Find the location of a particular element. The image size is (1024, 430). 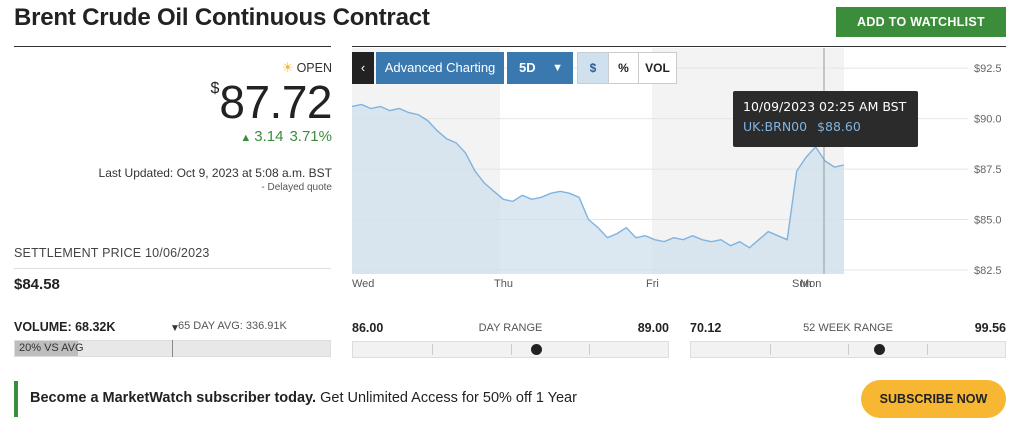

page-title: Brent Crude Oil Continuous Contract is located at coordinates (222, 17).